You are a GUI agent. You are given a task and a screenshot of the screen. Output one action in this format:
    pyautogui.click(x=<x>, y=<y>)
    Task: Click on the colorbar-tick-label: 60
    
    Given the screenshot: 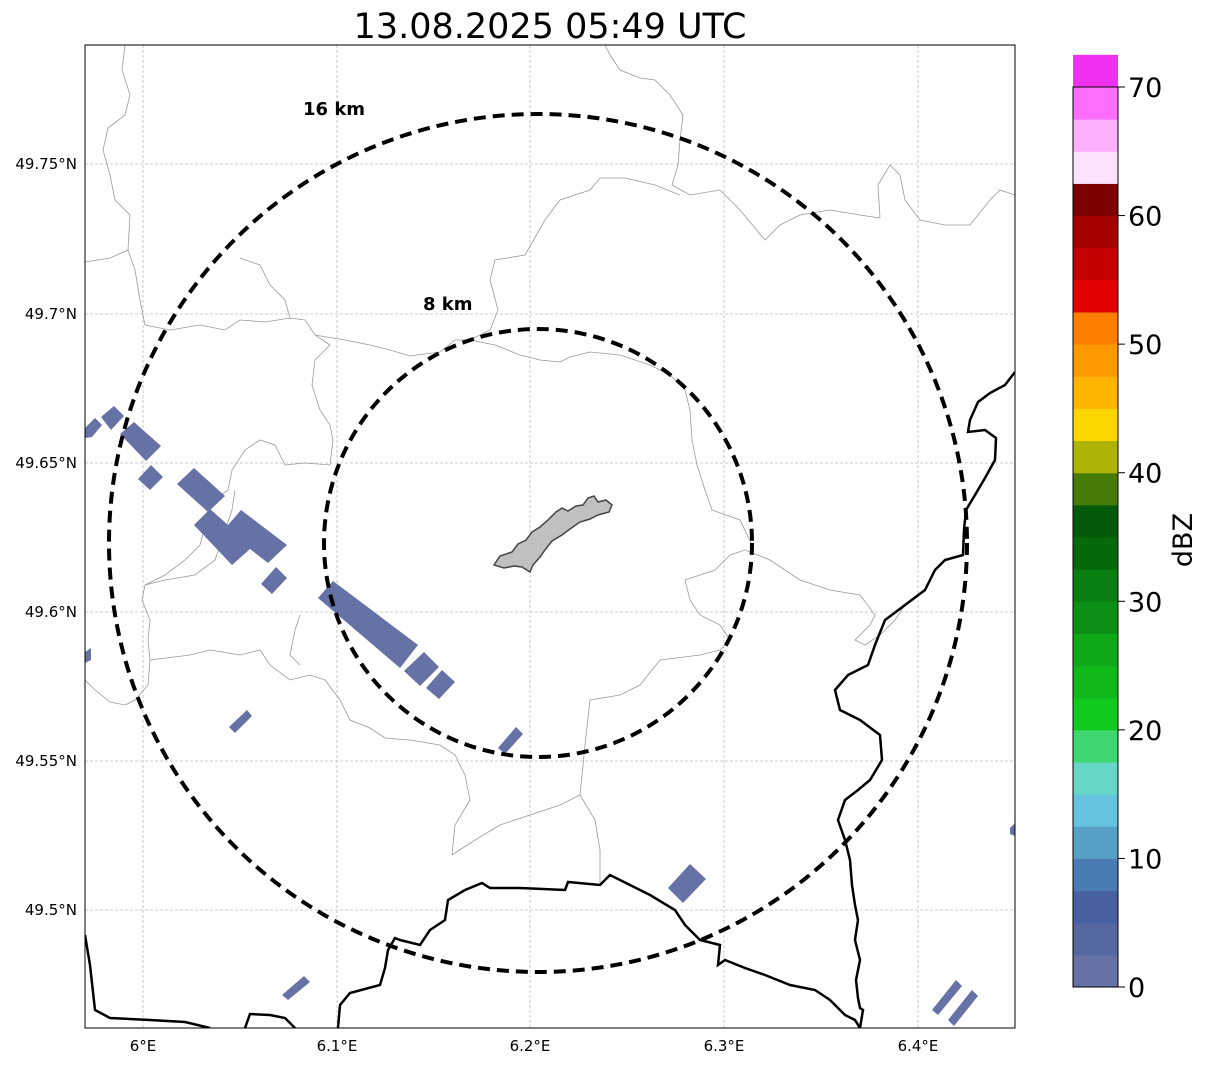 What is the action you would take?
    pyautogui.click(x=1145, y=217)
    